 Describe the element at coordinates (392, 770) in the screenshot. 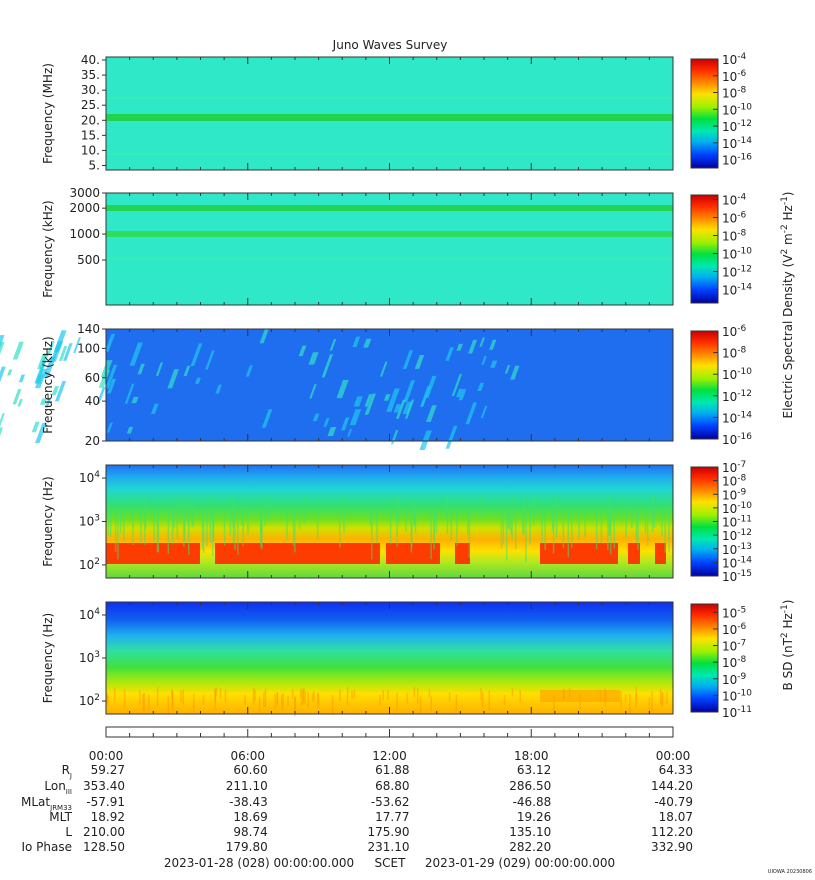

I see `ephemeris-value: 61.88` at that location.